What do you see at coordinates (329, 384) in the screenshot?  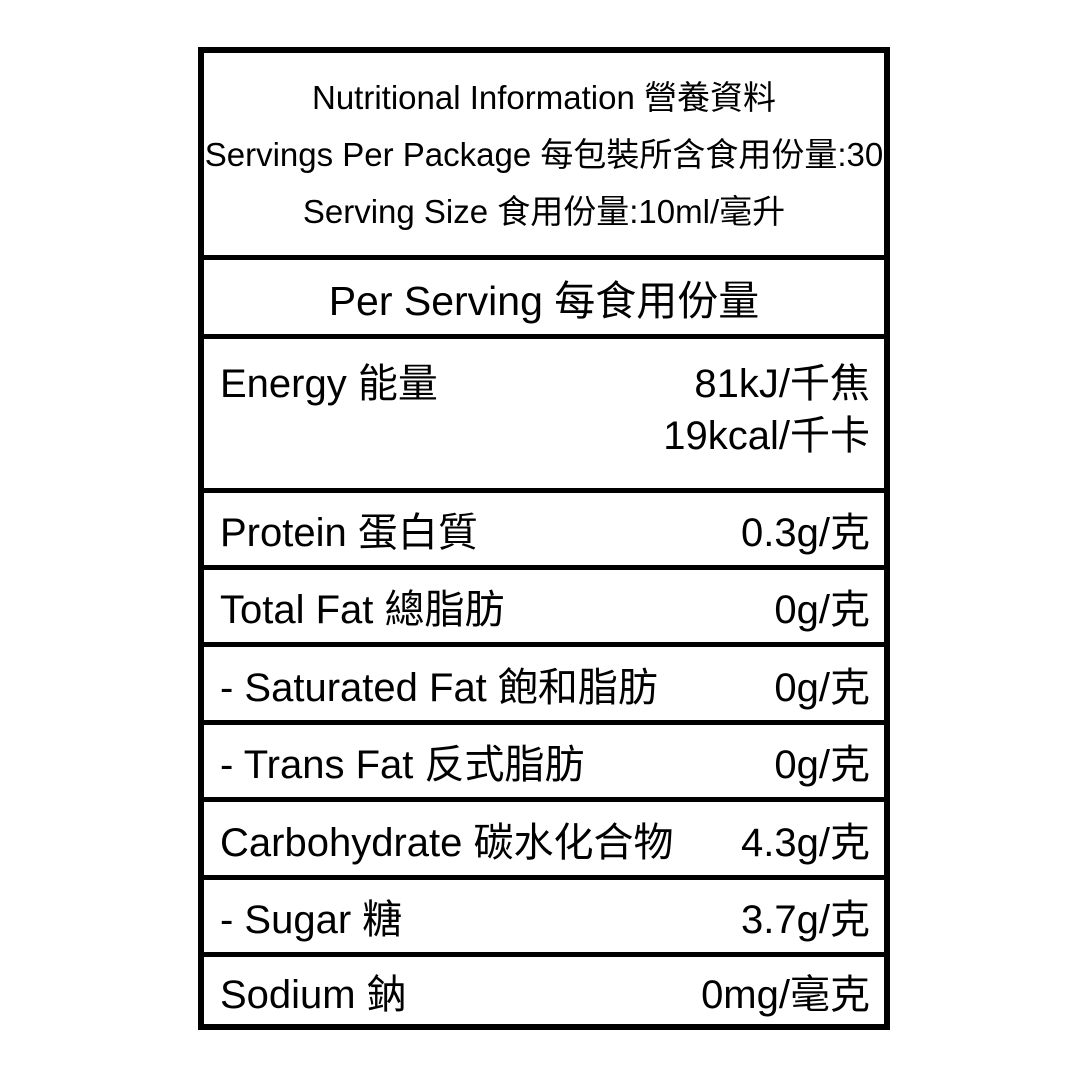 I see `nutrient-name: Energy 能量` at bounding box center [329, 384].